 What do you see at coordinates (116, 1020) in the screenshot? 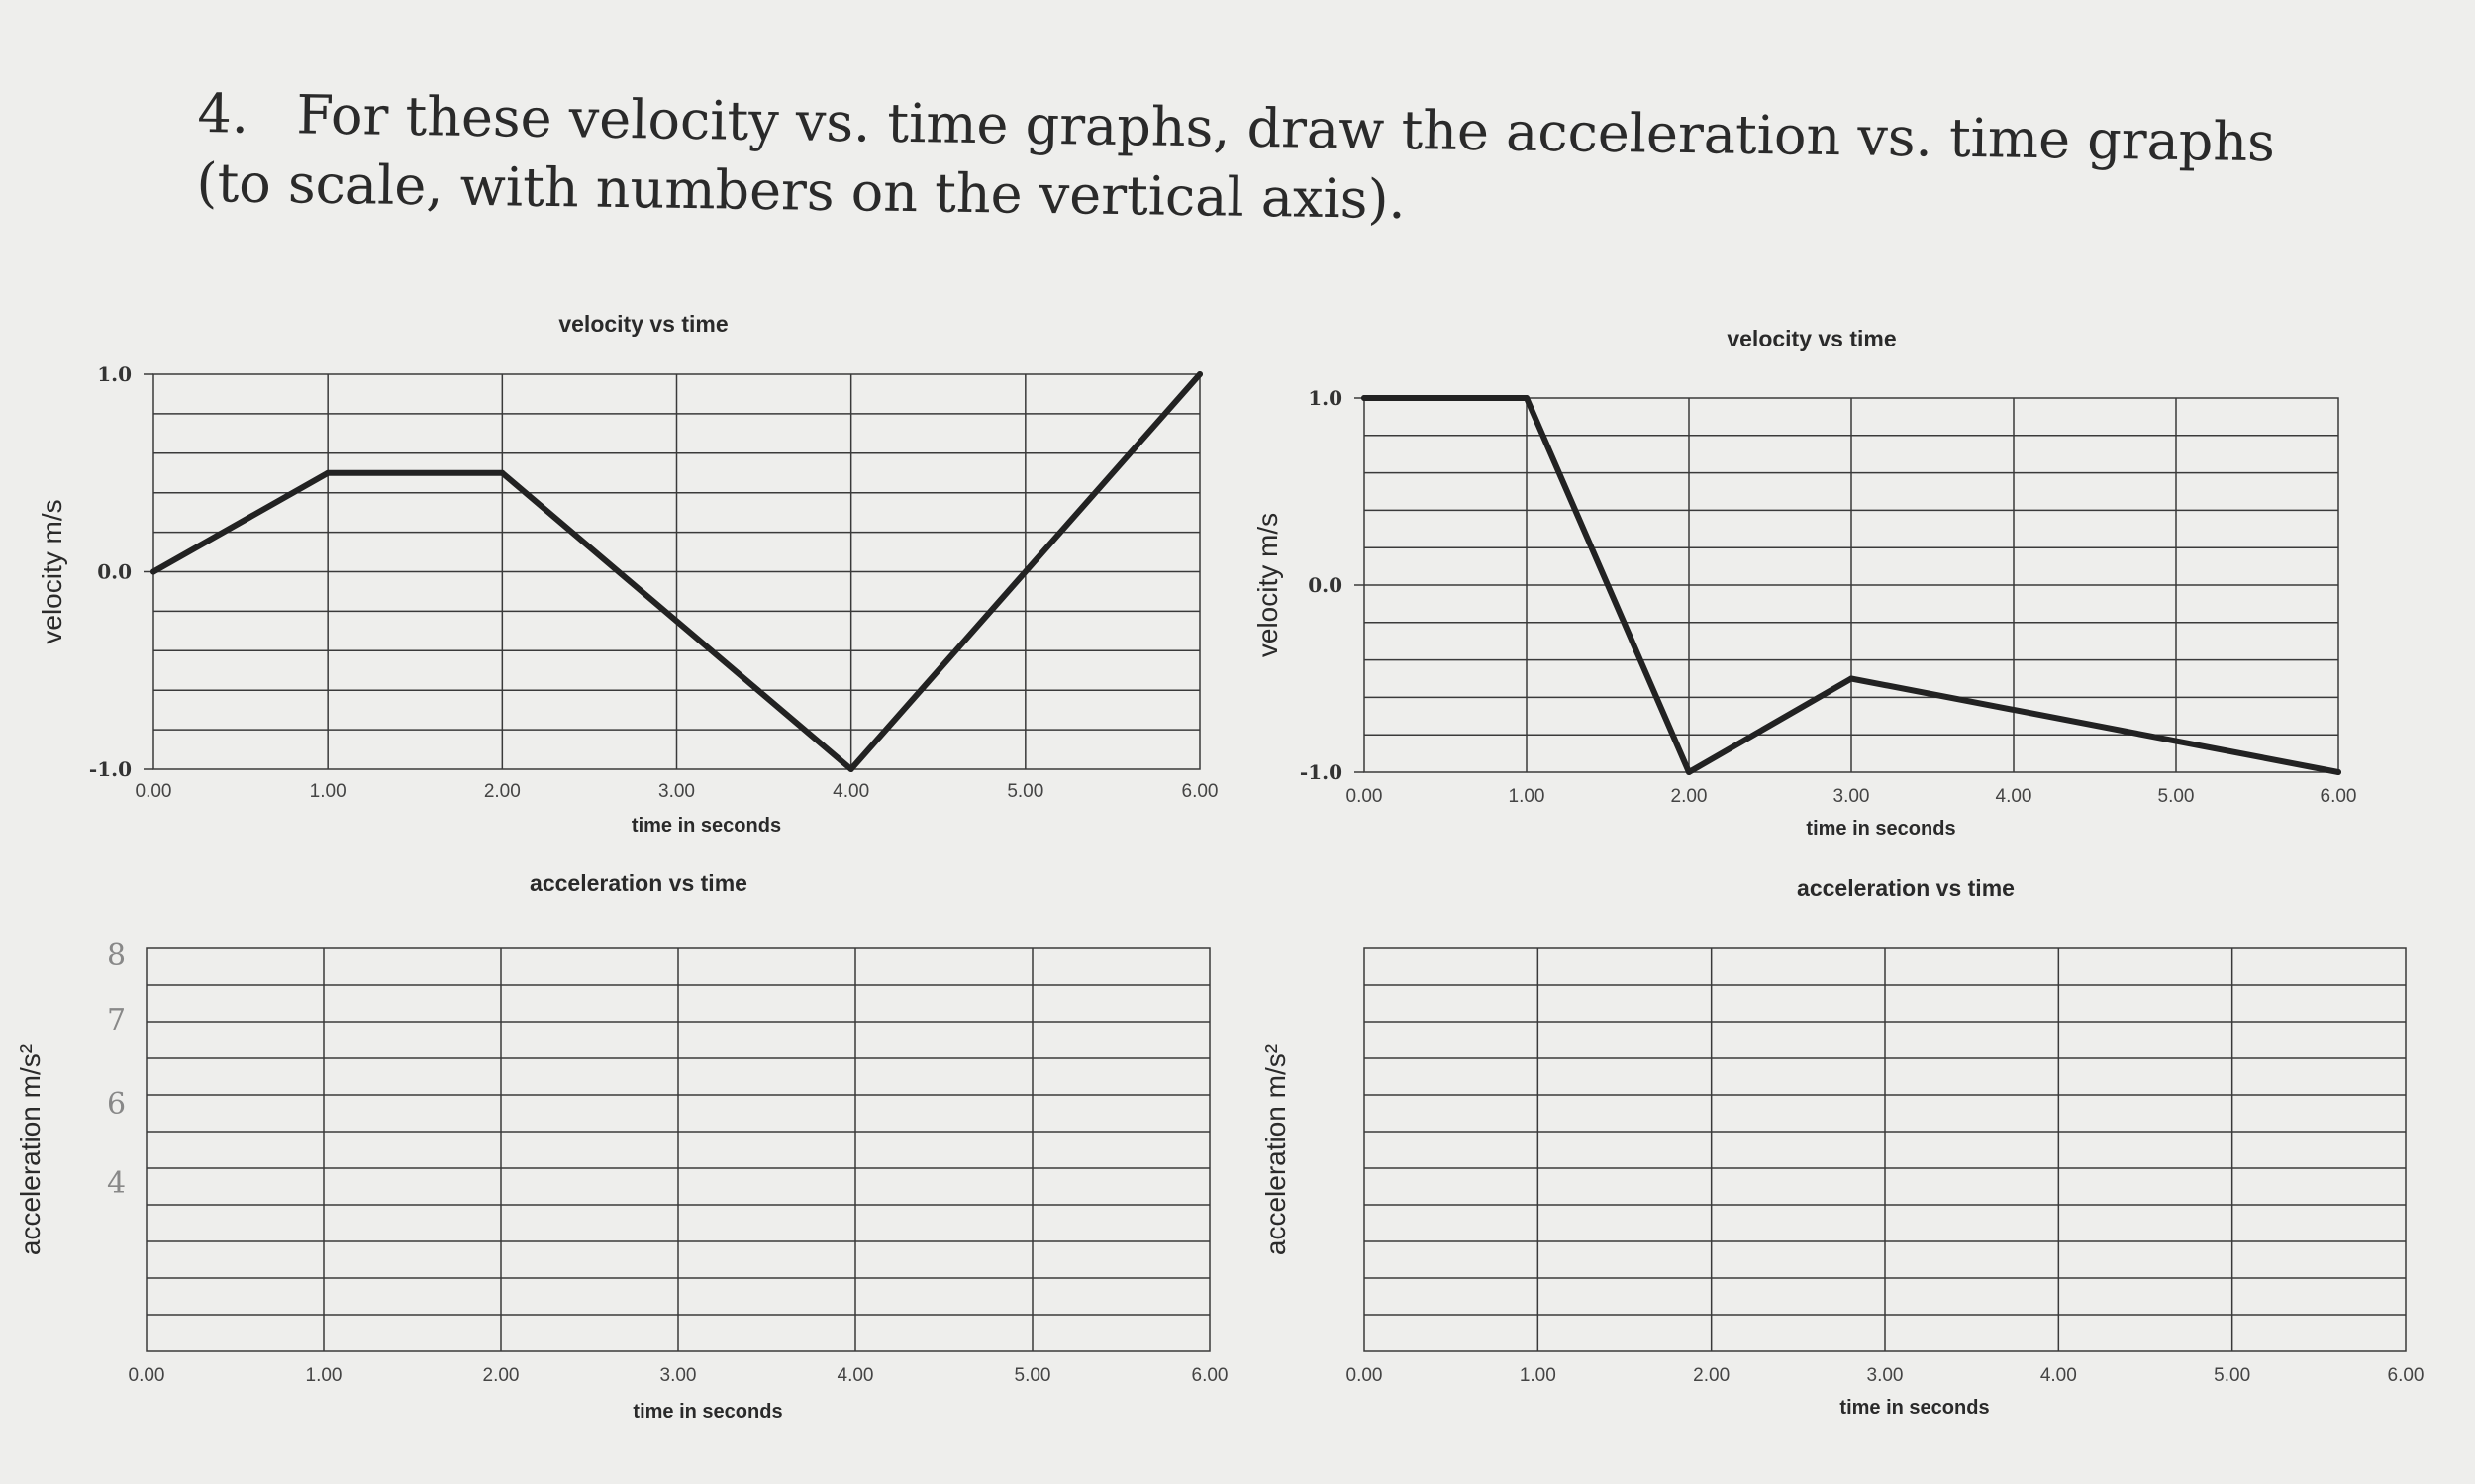
I see `handwritten-mark: 7` at bounding box center [116, 1020].